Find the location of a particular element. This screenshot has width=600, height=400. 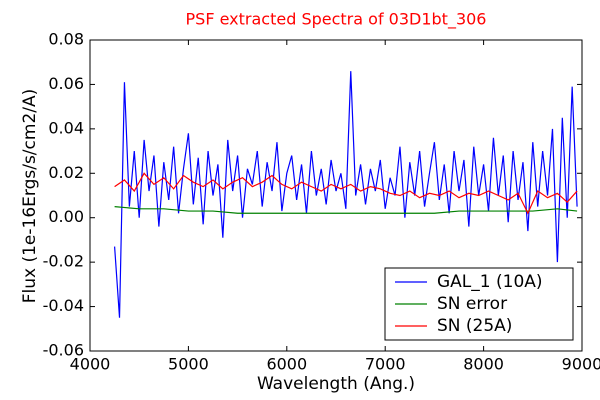

x-tick-label: 7000 is located at coordinates (385, 364).